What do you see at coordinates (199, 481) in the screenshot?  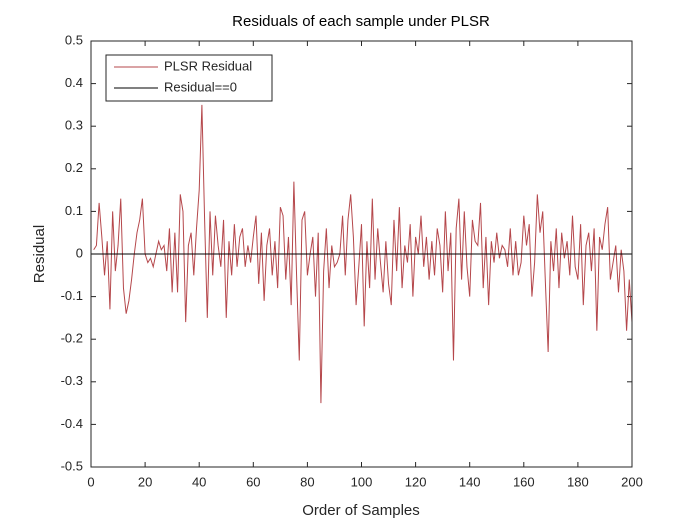 I see `x-tick-label: 40` at bounding box center [199, 481].